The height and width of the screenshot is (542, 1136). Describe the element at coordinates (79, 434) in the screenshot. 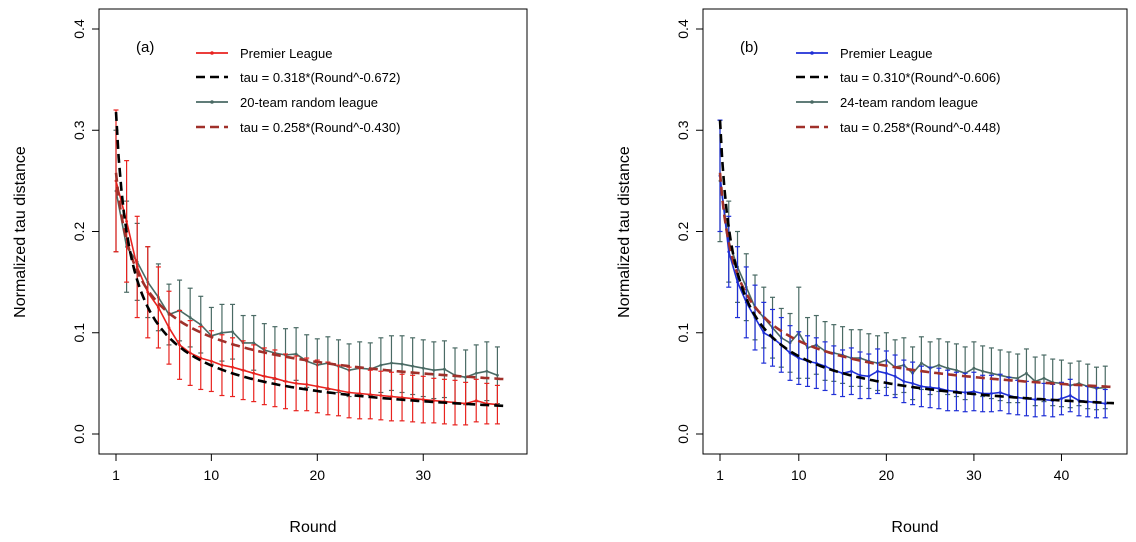

I see `y-tick-label: 0.0` at that location.